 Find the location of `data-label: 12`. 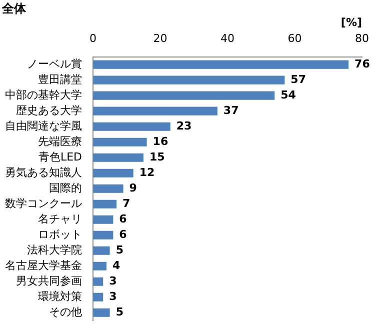

data-label: 12 is located at coordinates (147, 172).